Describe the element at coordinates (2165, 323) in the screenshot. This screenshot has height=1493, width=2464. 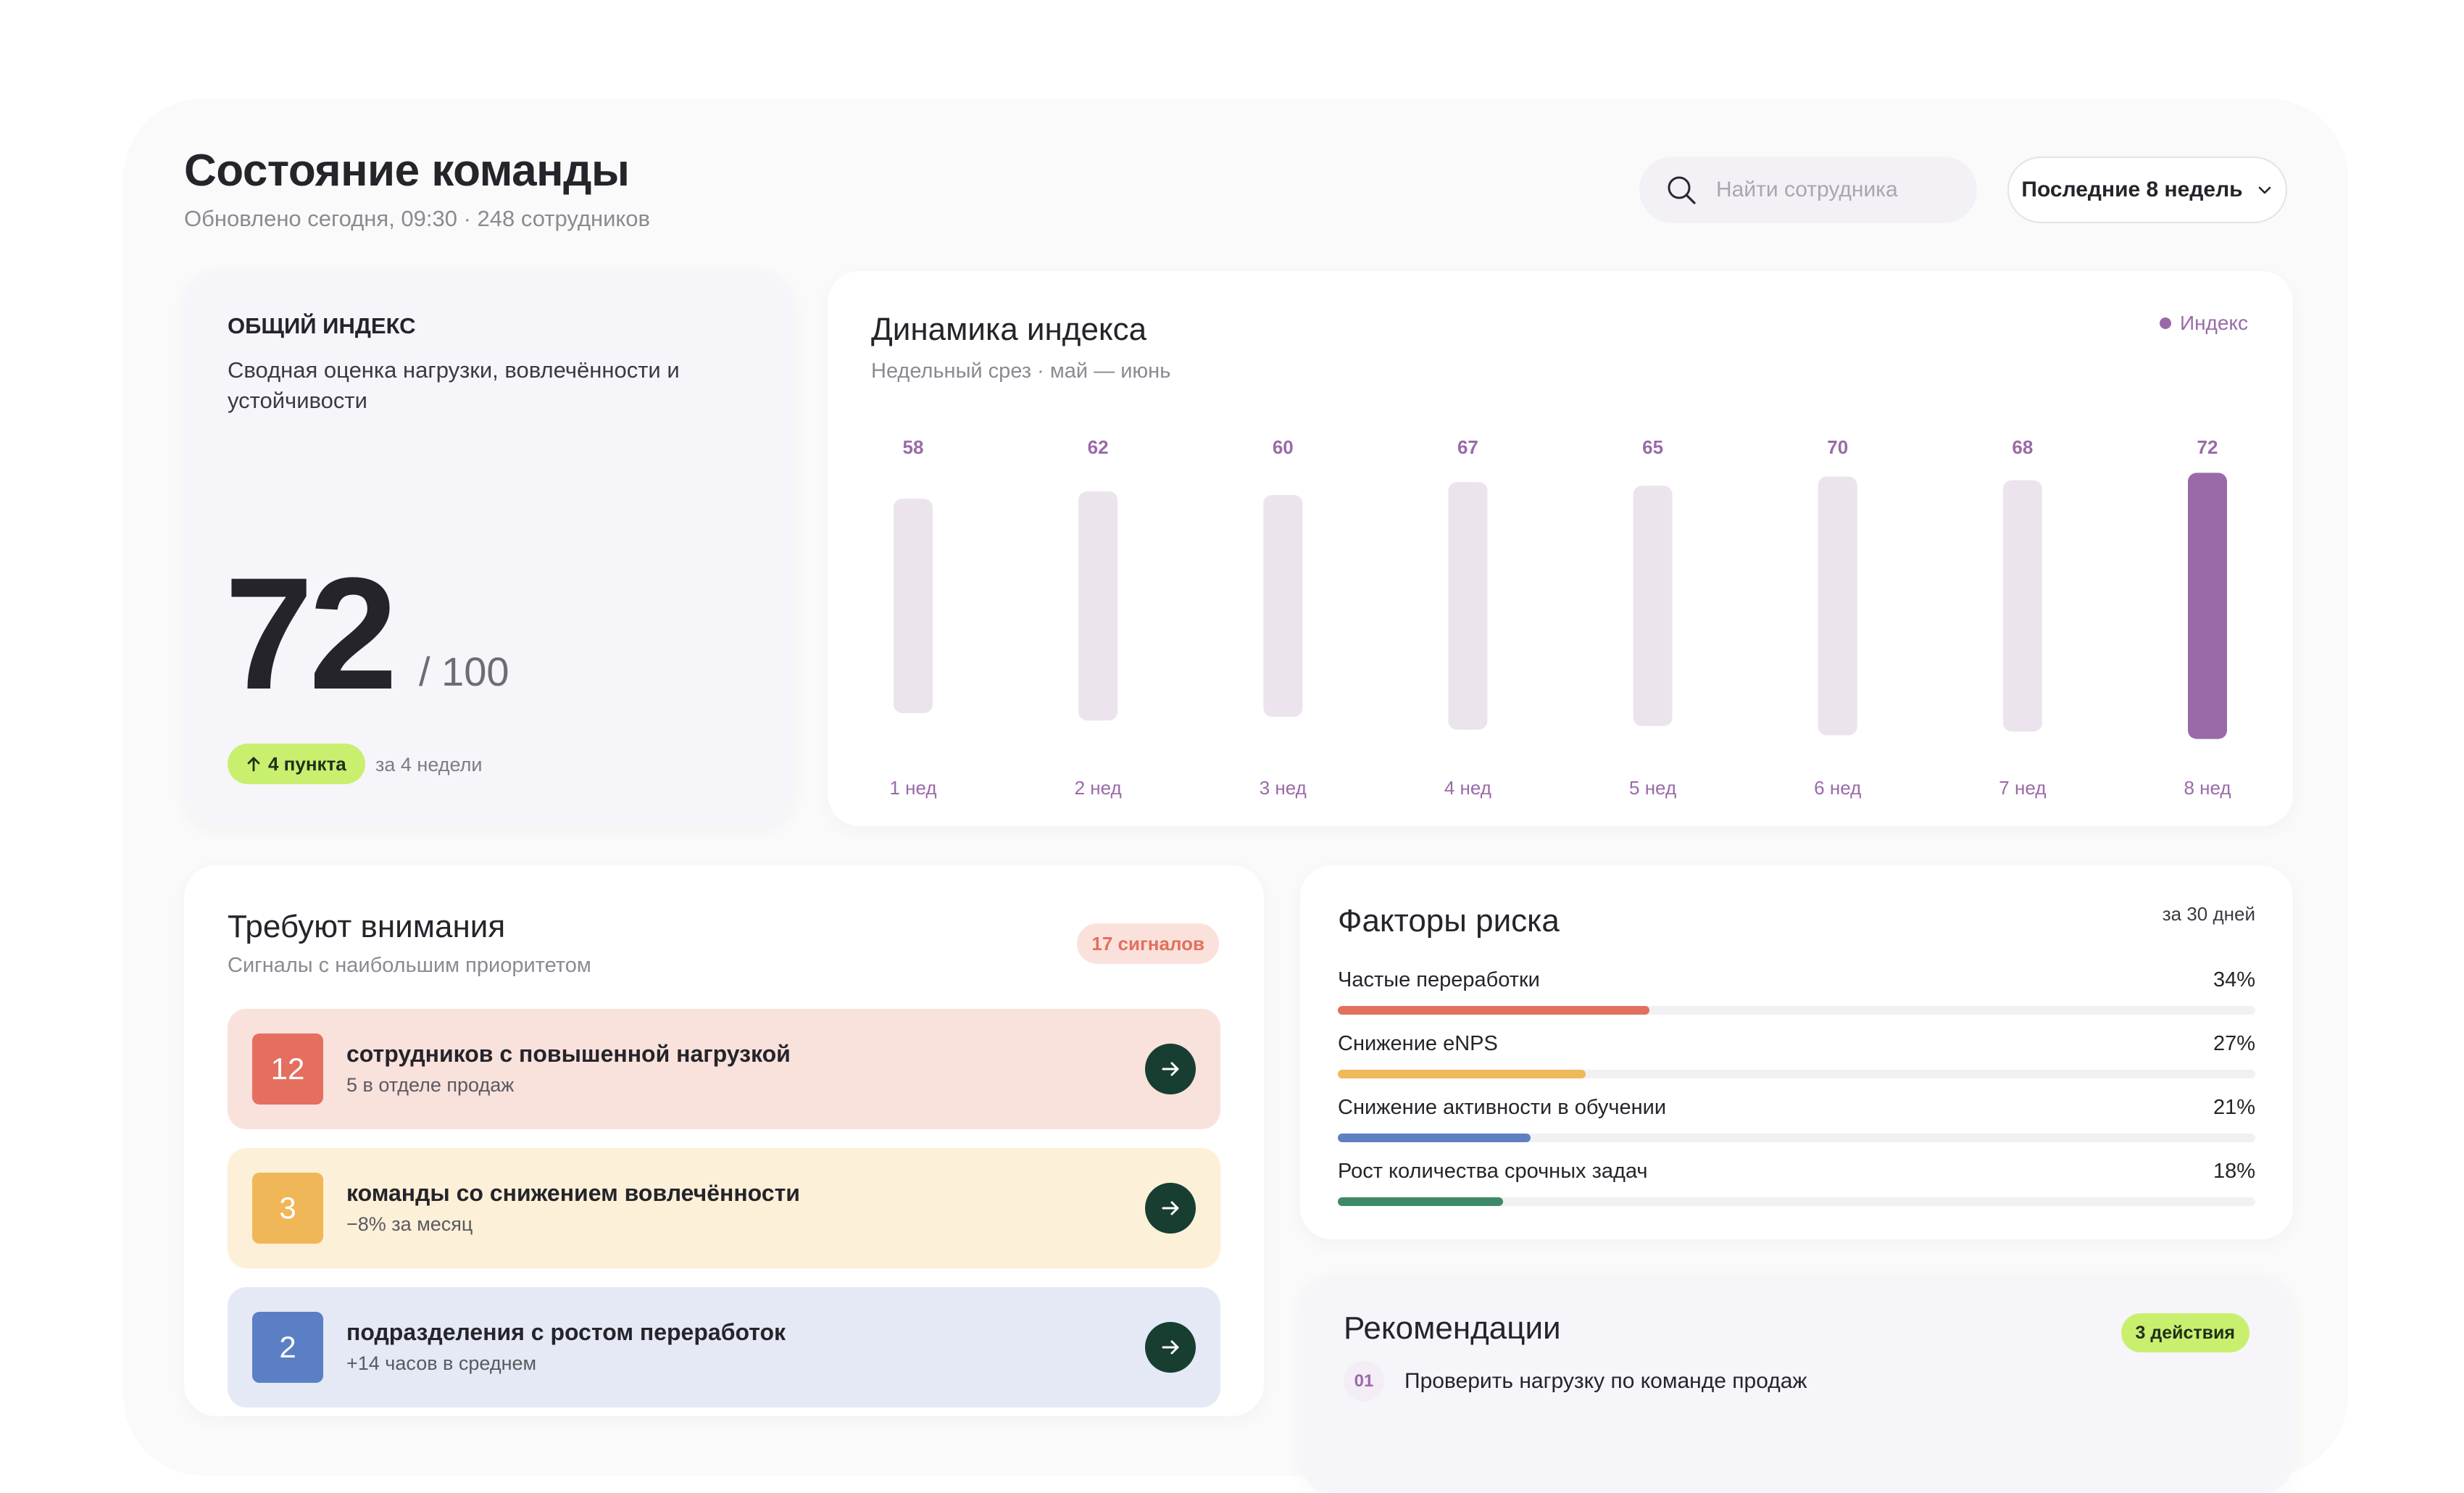
I see `legend-dot-icon` at that location.